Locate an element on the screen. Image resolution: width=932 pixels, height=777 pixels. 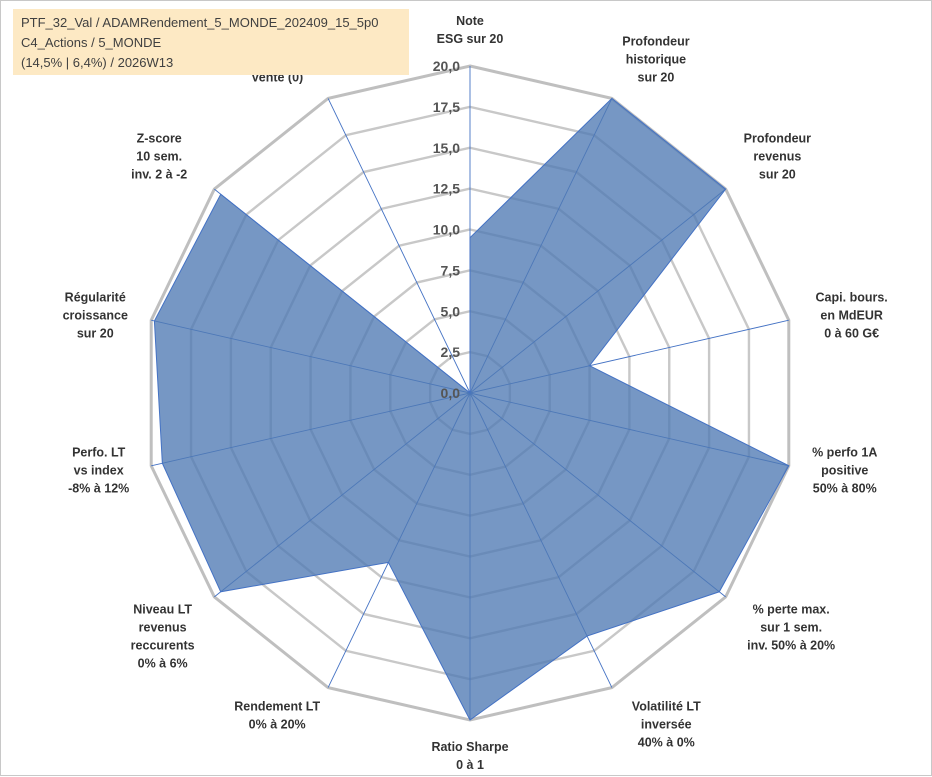
tick-label: 10,0 is located at coordinates (446, 230).